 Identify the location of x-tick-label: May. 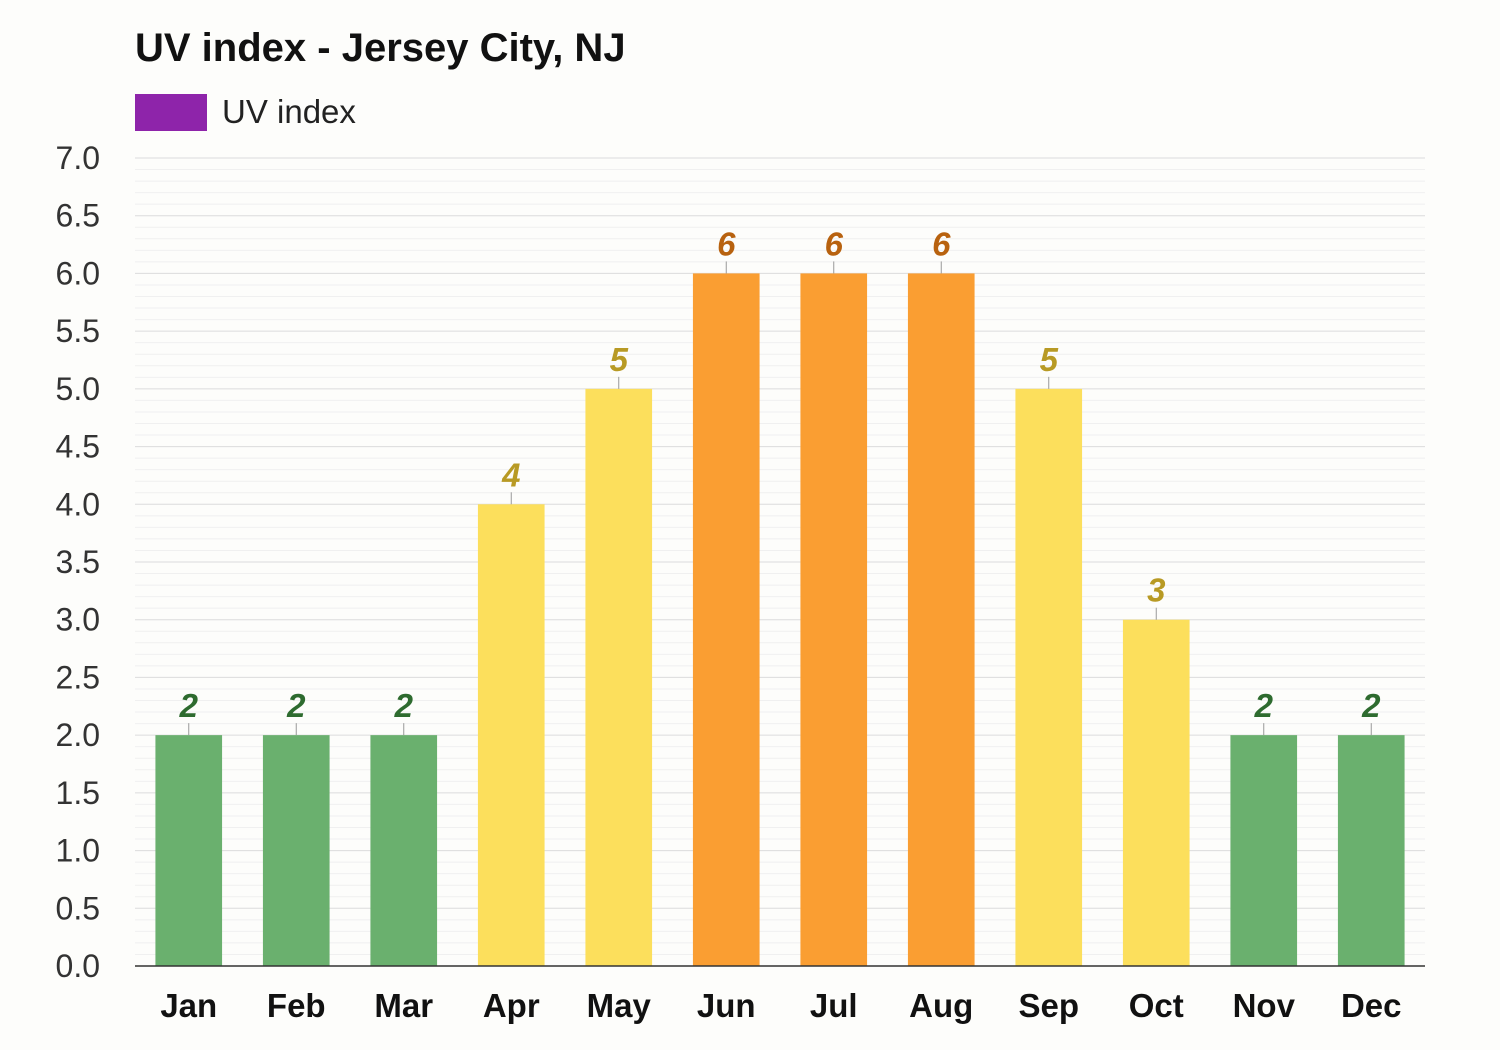
(619, 1005).